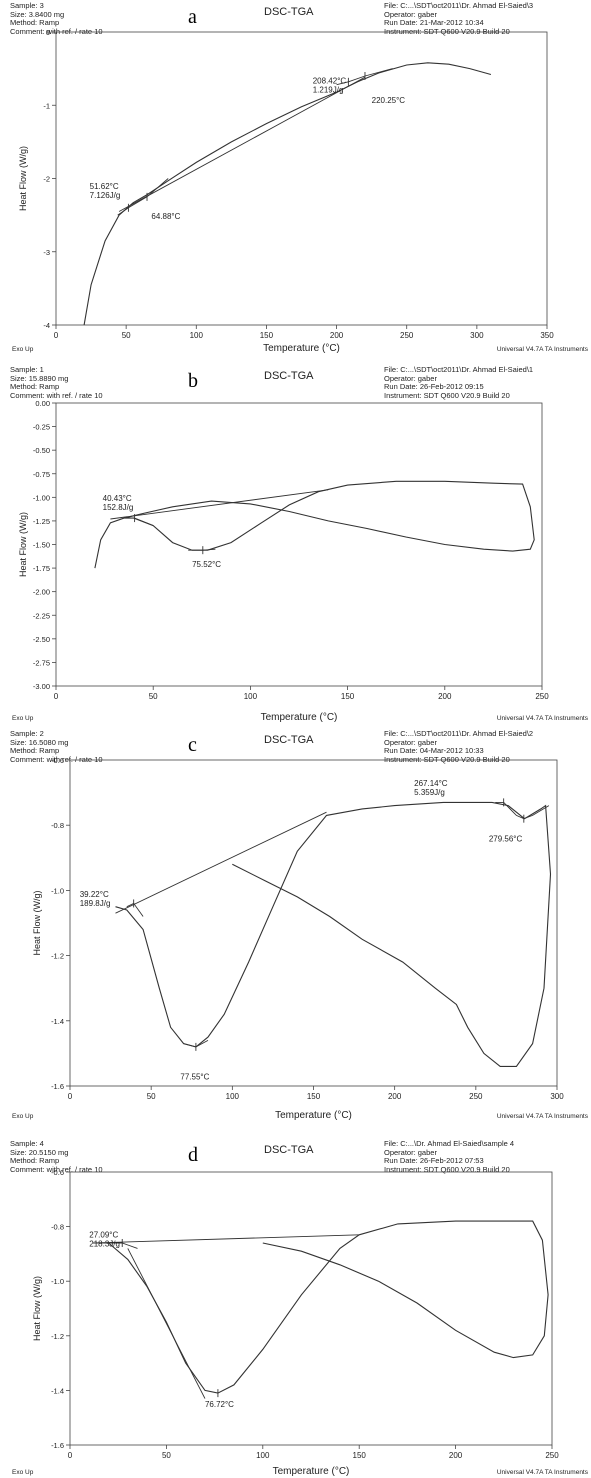 This screenshot has height=1478, width=591. Describe the element at coordinates (41, 521) in the screenshot. I see `y-tick-label: -1.25` at that location.